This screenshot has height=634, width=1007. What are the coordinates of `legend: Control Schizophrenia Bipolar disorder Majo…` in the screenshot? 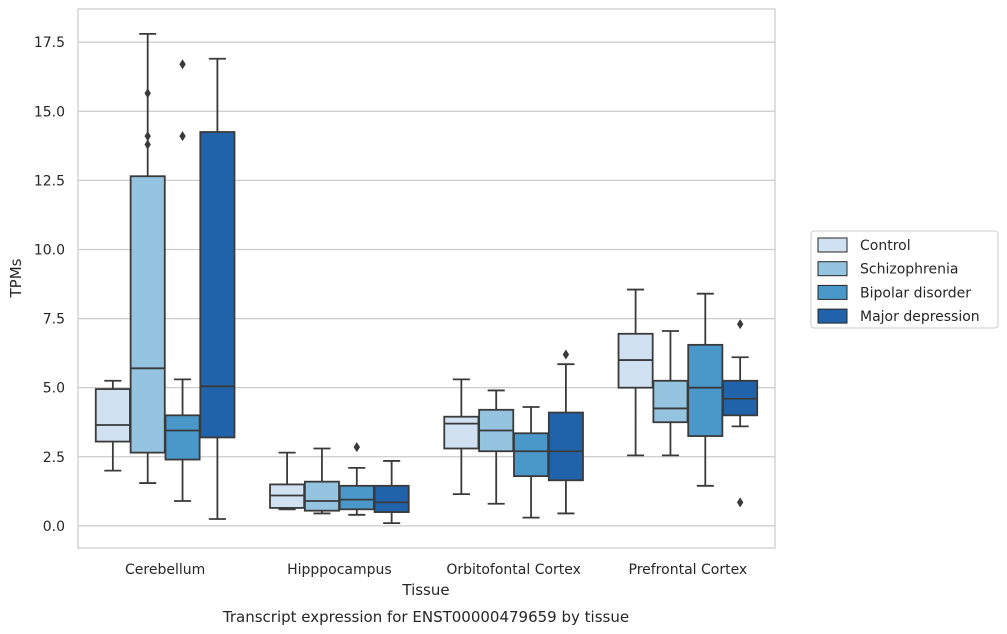 It's located at (904, 279).